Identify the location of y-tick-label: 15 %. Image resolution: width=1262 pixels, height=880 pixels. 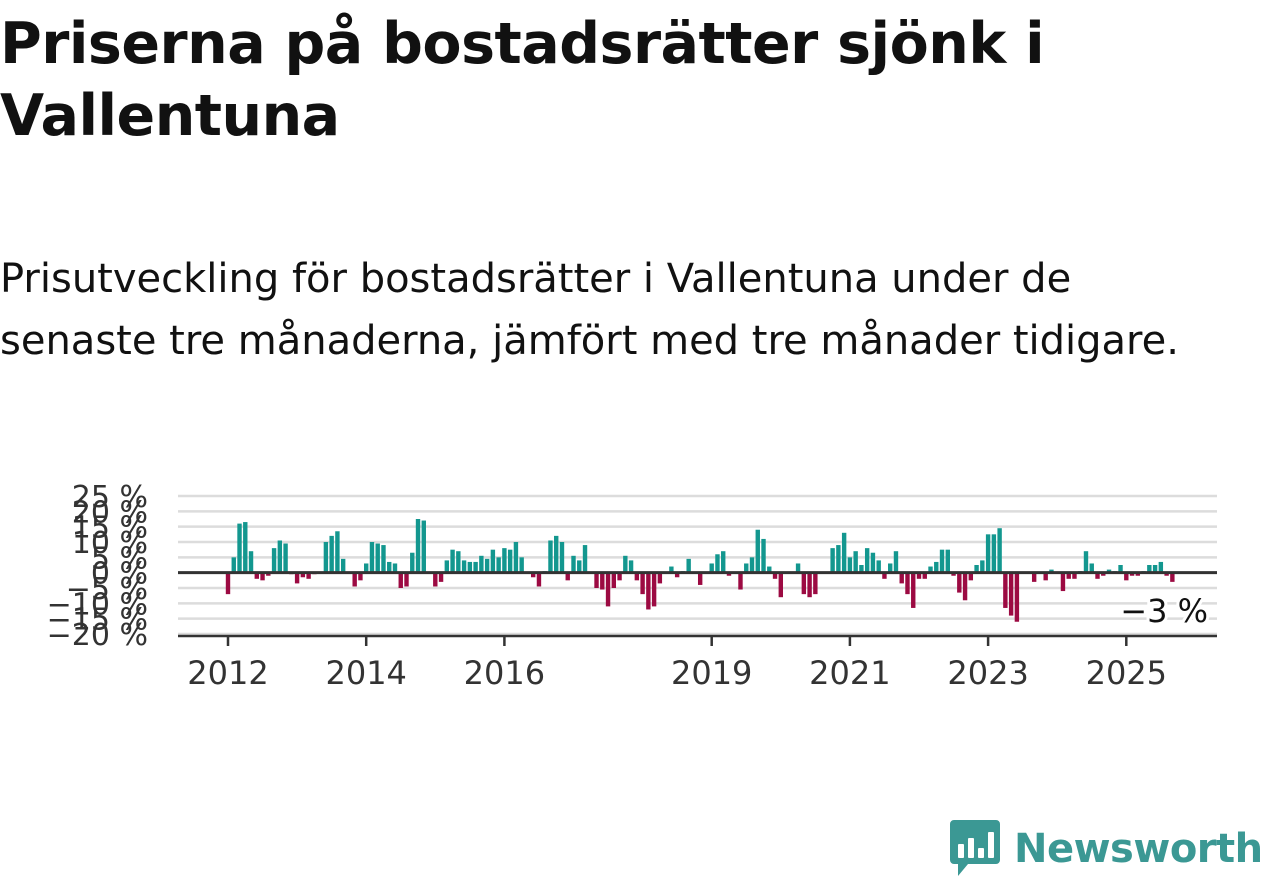
(110, 528).